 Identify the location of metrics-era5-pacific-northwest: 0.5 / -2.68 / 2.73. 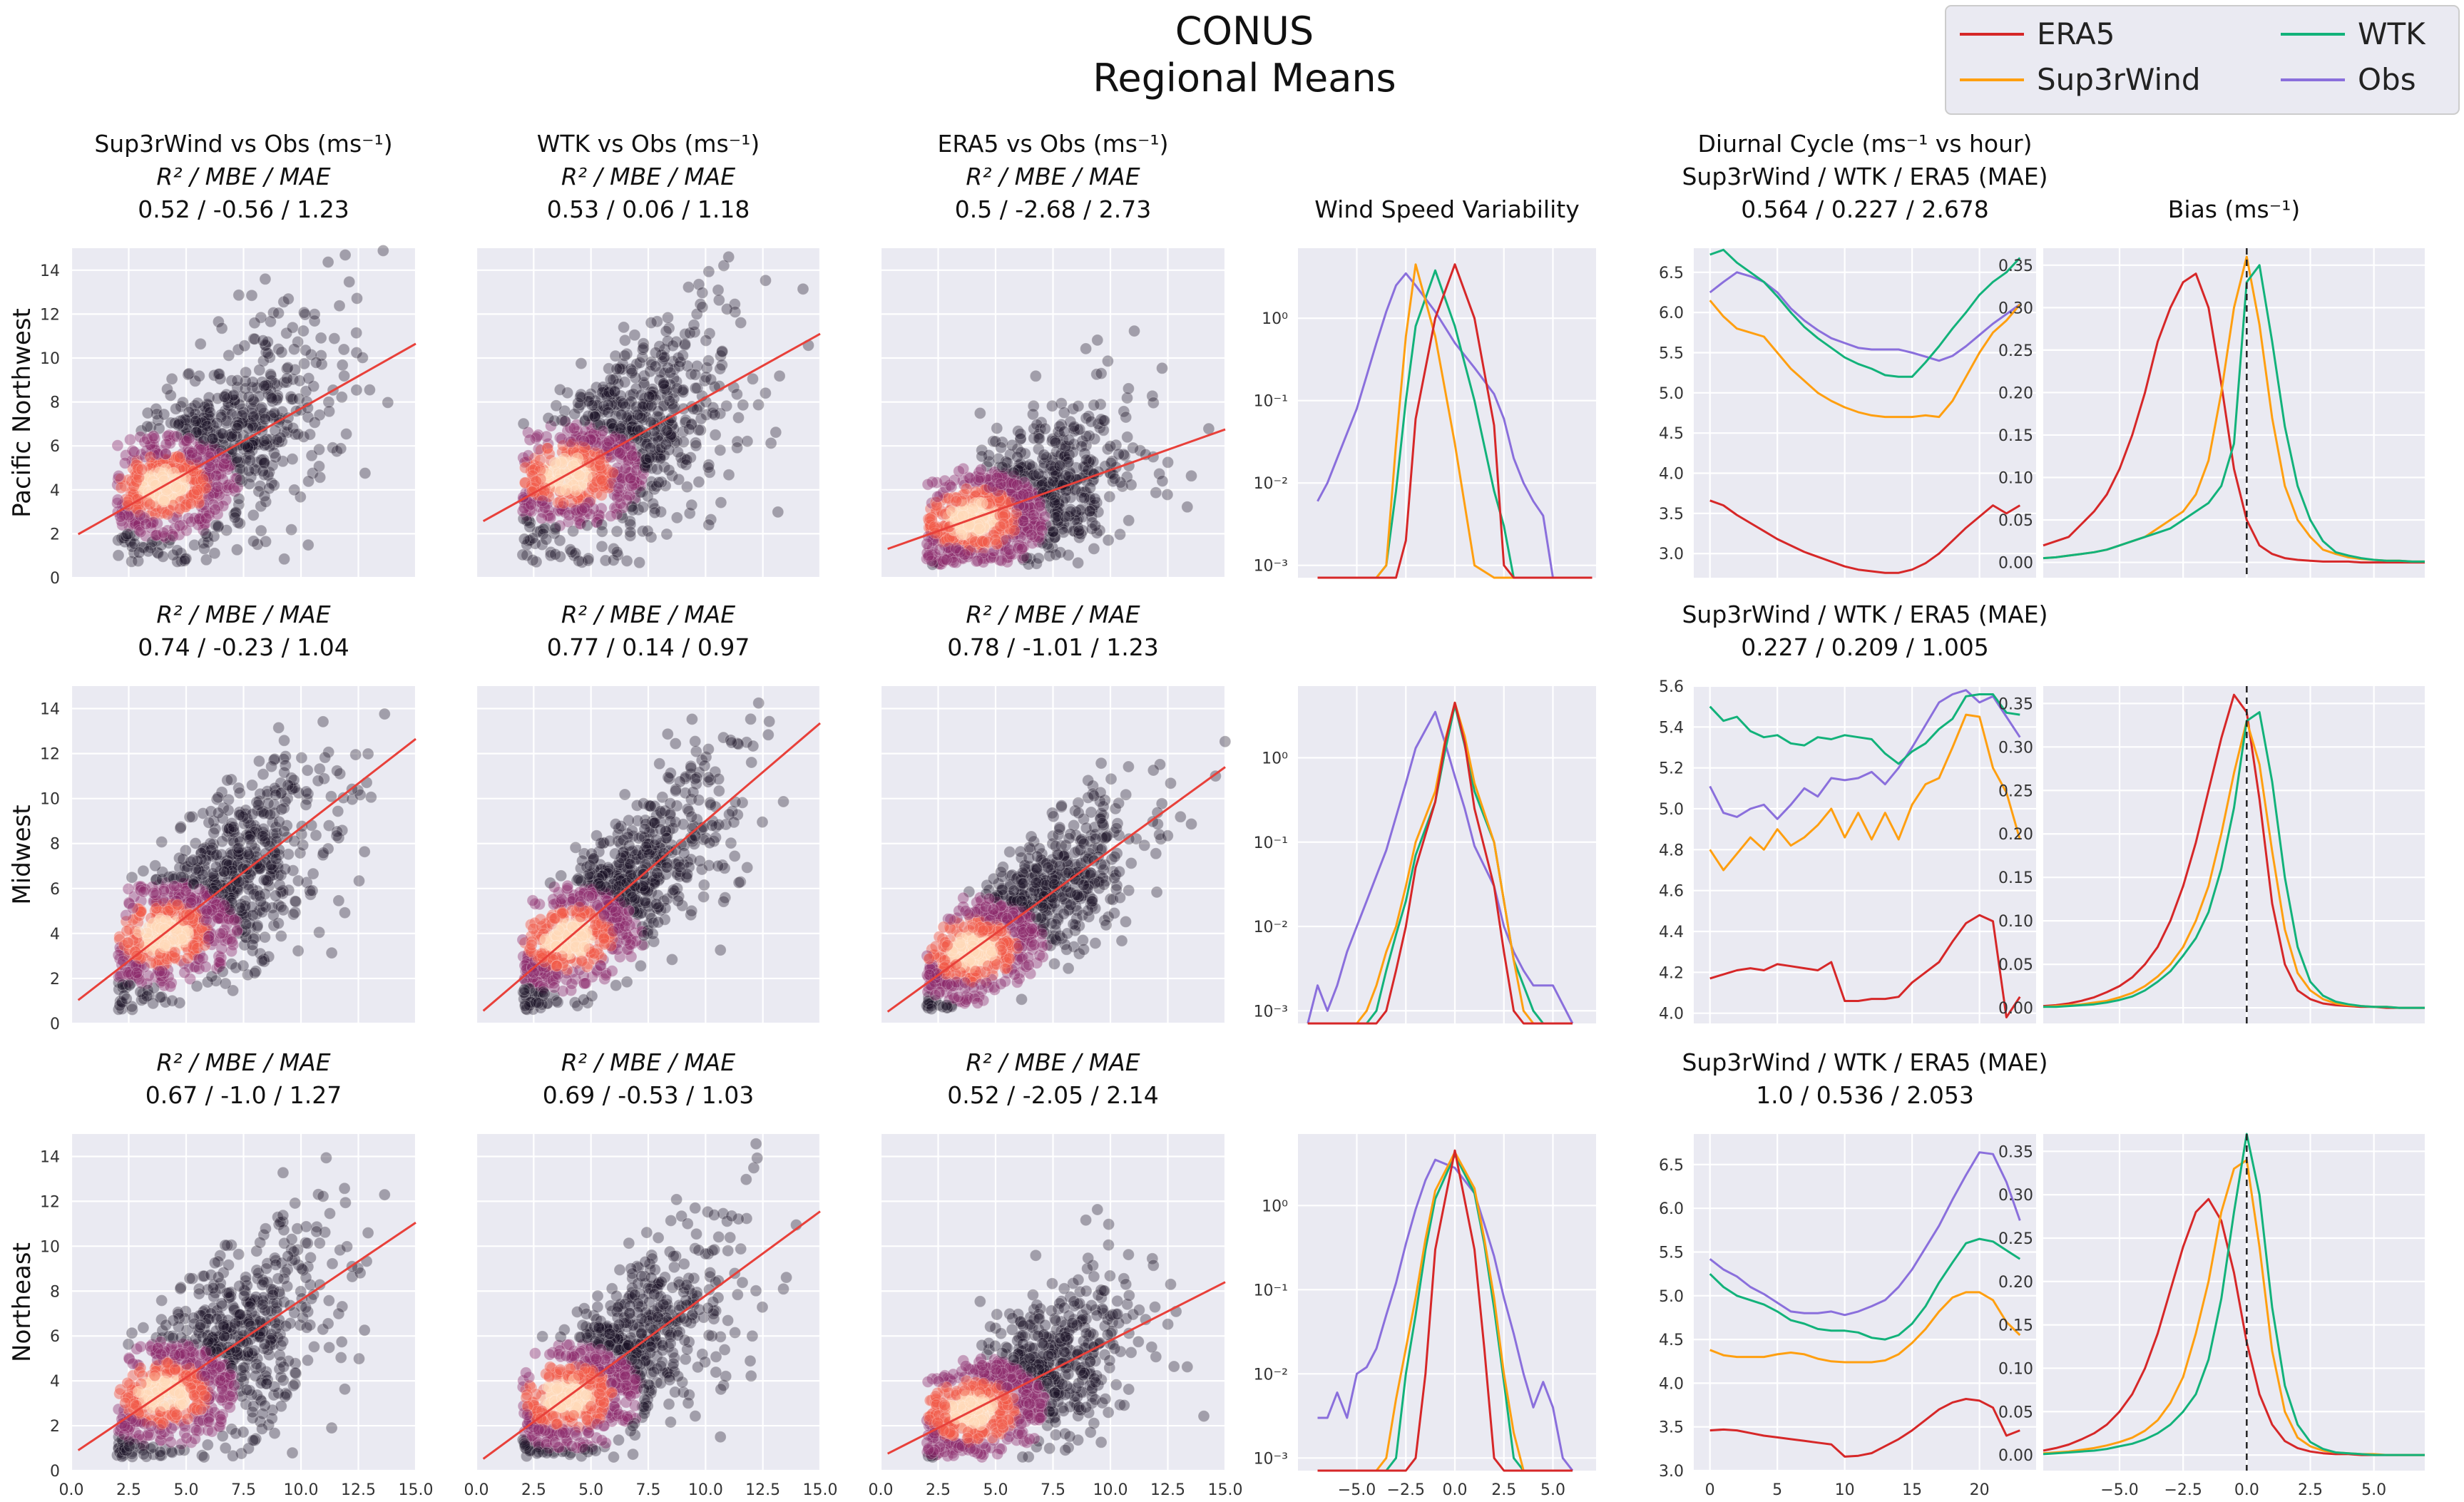
(1054, 209).